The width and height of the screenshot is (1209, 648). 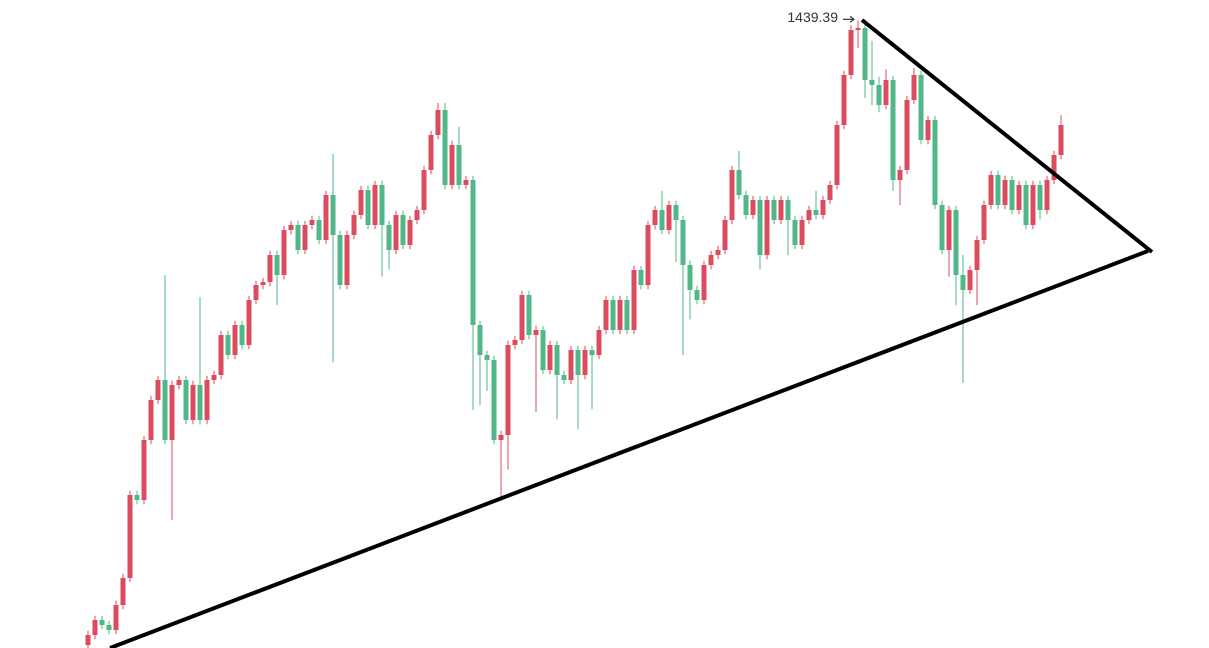 What do you see at coordinates (852, 19) in the screenshot?
I see `high-arrow-head` at bounding box center [852, 19].